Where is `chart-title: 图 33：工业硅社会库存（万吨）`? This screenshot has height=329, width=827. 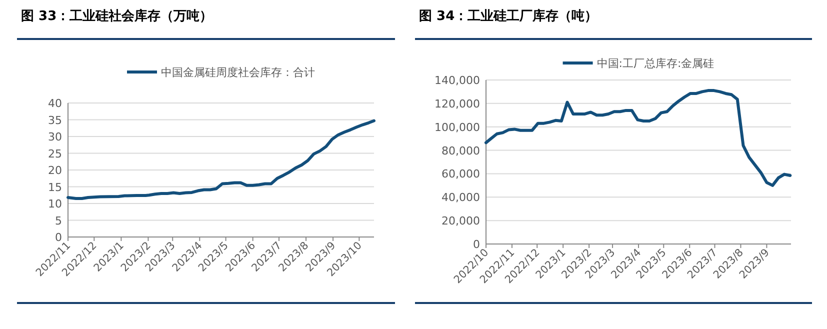 chart-title: 图 33：工业硅社会库存（万吨） is located at coordinates (117, 16).